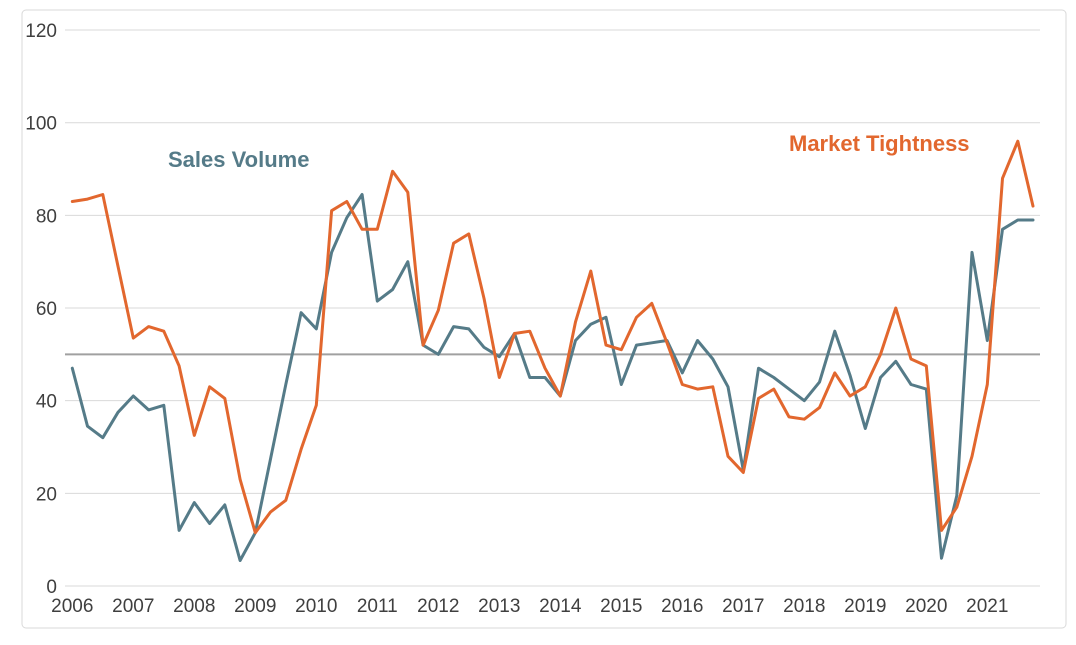  Describe the element at coordinates (41, 124) in the screenshot. I see `y-tick-label-100: 100` at that location.